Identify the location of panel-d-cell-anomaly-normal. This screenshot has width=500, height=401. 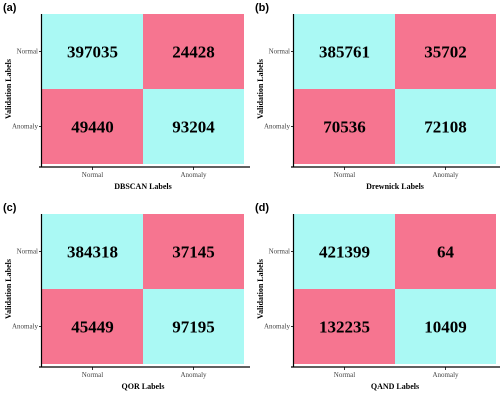
(344, 326).